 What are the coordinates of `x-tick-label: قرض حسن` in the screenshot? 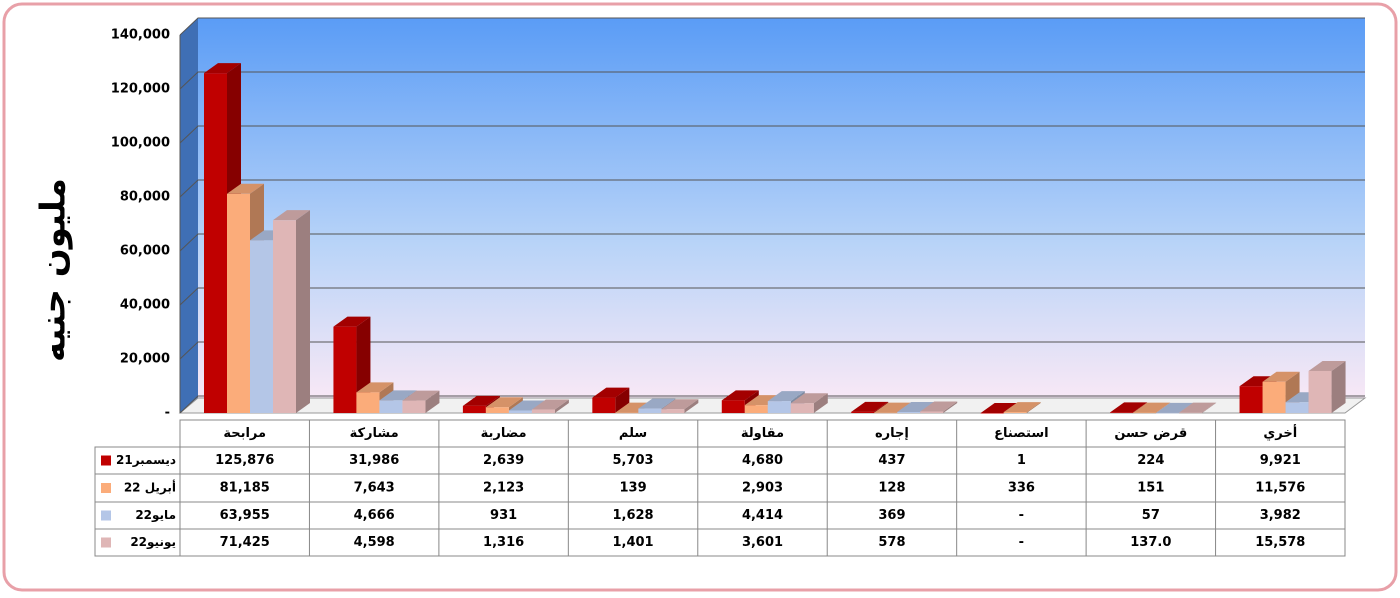 It's located at (1150, 433).